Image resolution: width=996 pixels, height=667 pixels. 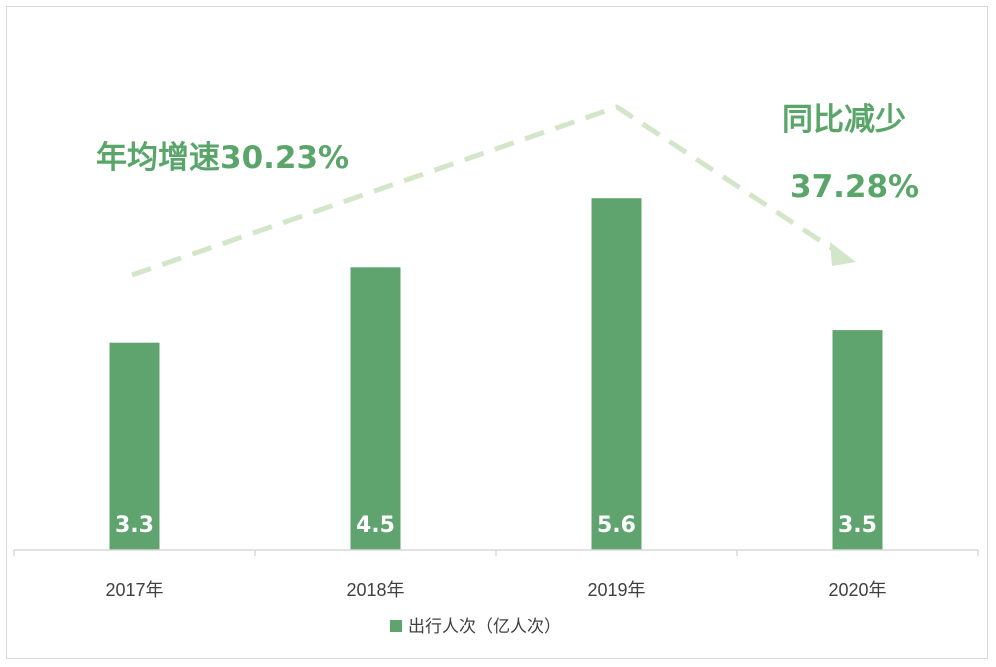 What do you see at coordinates (396, 626) in the screenshot?
I see `legend-swatch` at bounding box center [396, 626].